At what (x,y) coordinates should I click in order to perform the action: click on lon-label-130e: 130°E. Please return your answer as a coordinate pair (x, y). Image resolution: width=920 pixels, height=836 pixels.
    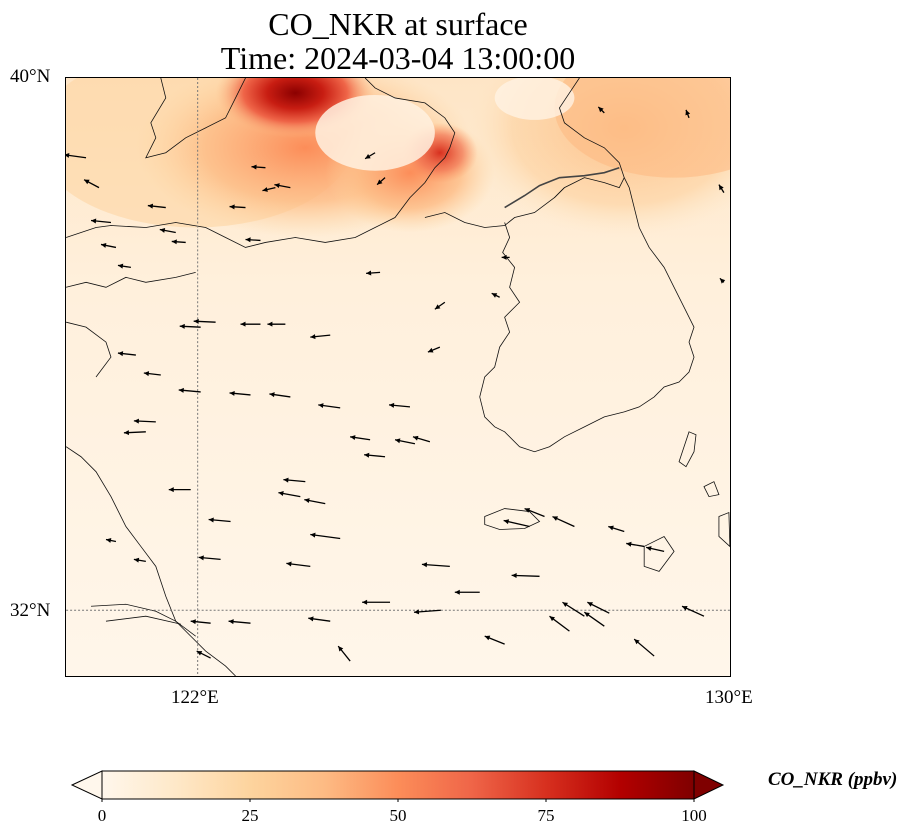
    Looking at the image, I should click on (729, 697).